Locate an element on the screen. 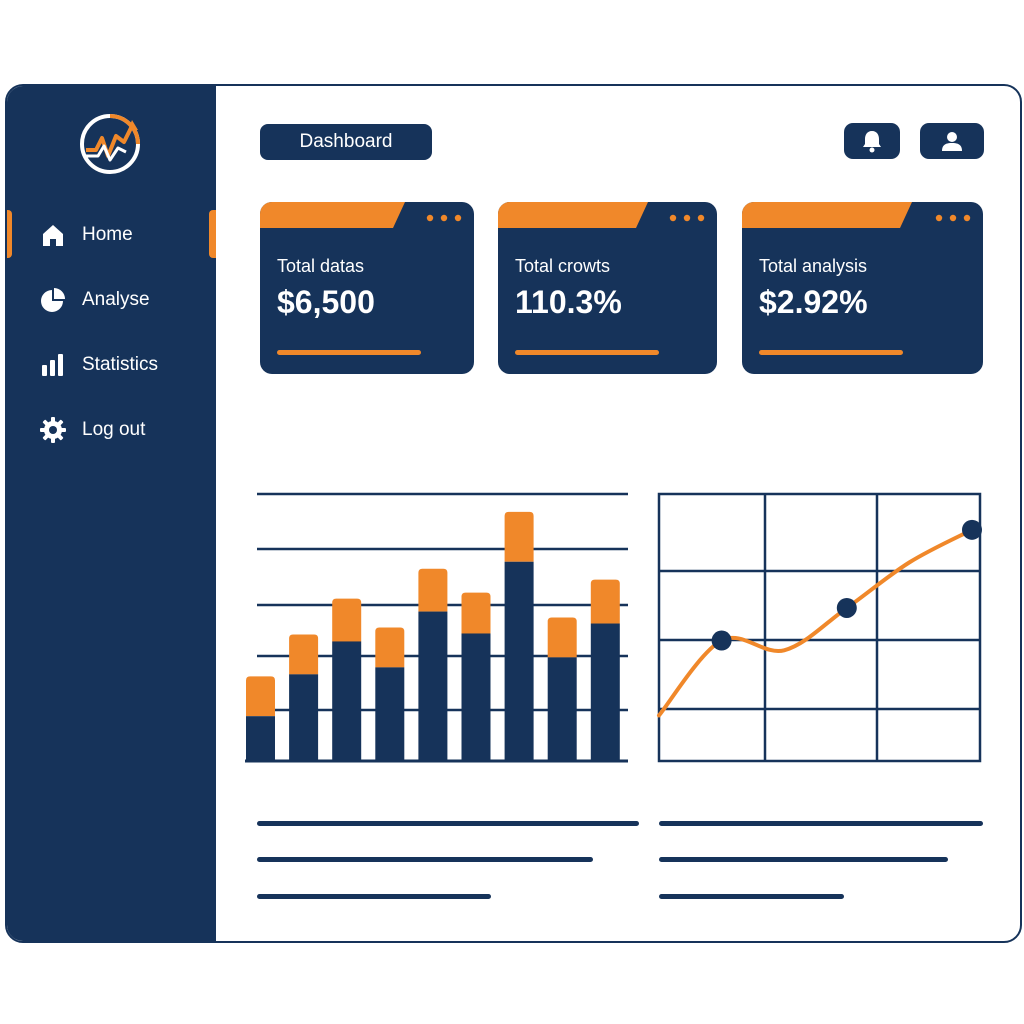  card-value: 110.3% is located at coordinates (568, 302).